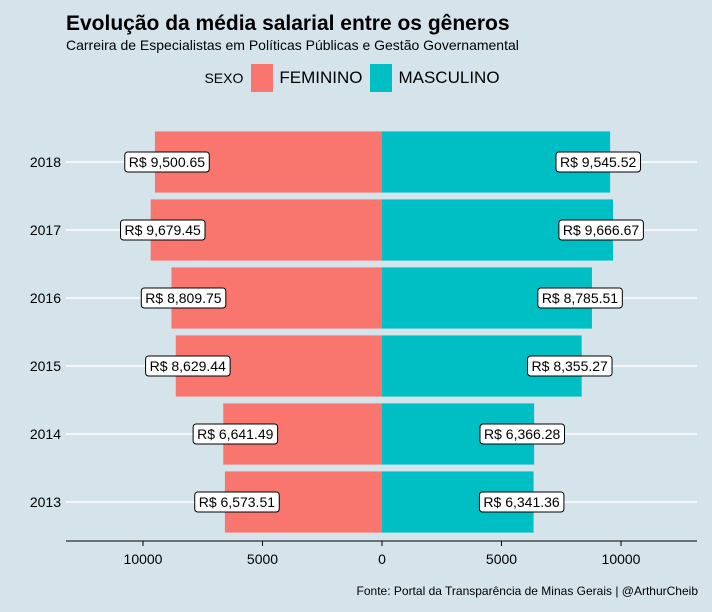 The height and width of the screenshot is (612, 712). I want to click on legend-label-masculino: MASCULINO, so click(449, 77).